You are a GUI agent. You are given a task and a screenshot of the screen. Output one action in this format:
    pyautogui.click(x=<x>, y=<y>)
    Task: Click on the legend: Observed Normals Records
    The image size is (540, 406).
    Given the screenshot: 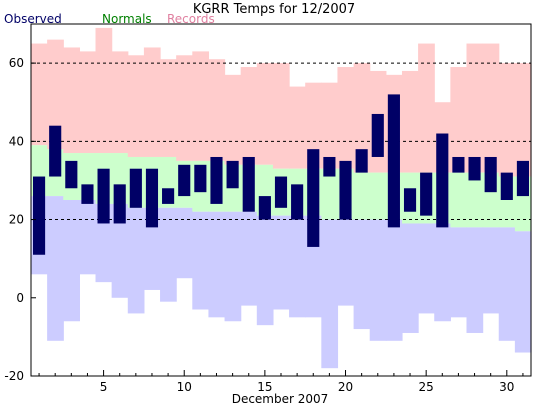 What is the action you would take?
    pyautogui.click(x=109, y=19)
    